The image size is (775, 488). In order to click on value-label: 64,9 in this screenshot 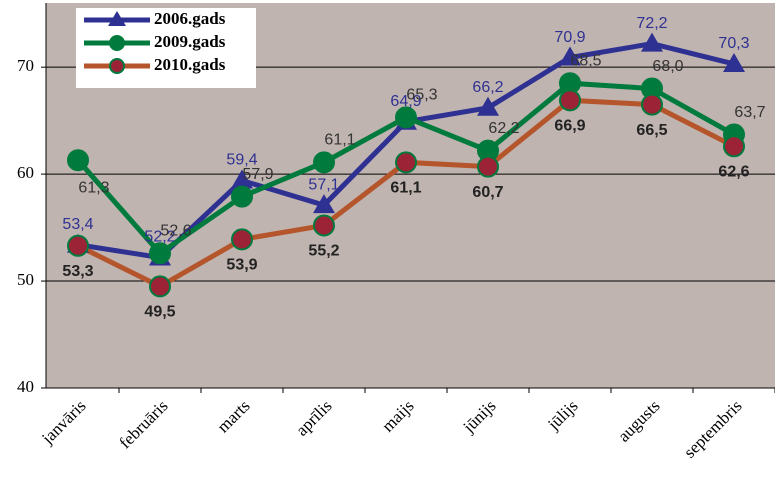, I will do `click(405, 101)`.